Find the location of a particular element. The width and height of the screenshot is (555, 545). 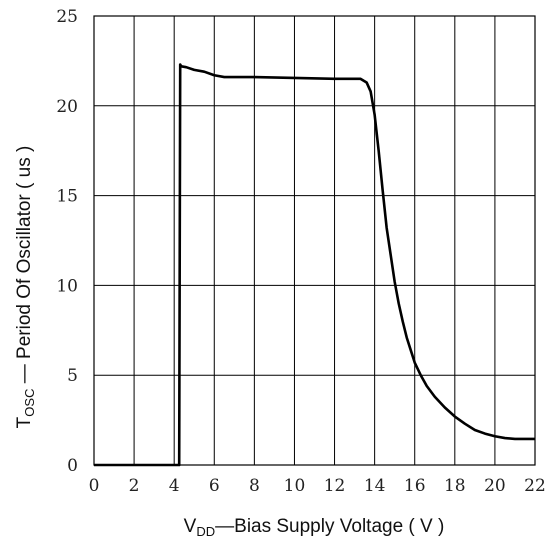

y-tick-label: 10 is located at coordinates (67, 286).